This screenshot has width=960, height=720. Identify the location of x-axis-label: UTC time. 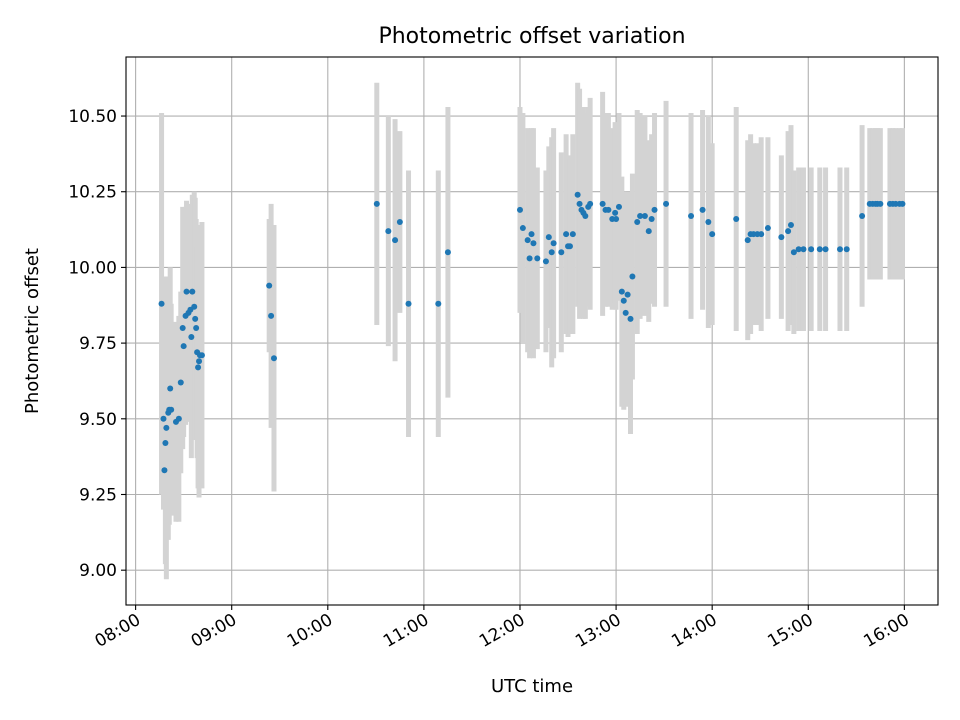
(532, 686).